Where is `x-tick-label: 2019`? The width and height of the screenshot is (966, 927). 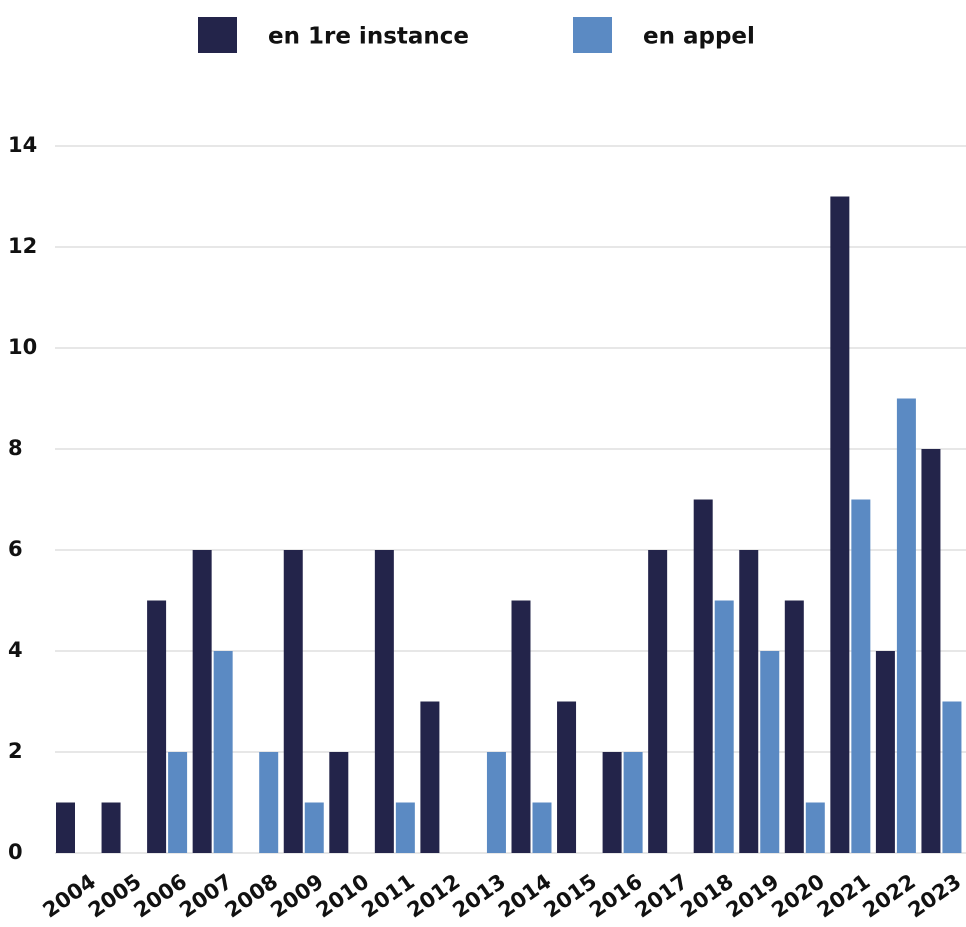
x-tick-label: 2019 is located at coordinates (753, 895).